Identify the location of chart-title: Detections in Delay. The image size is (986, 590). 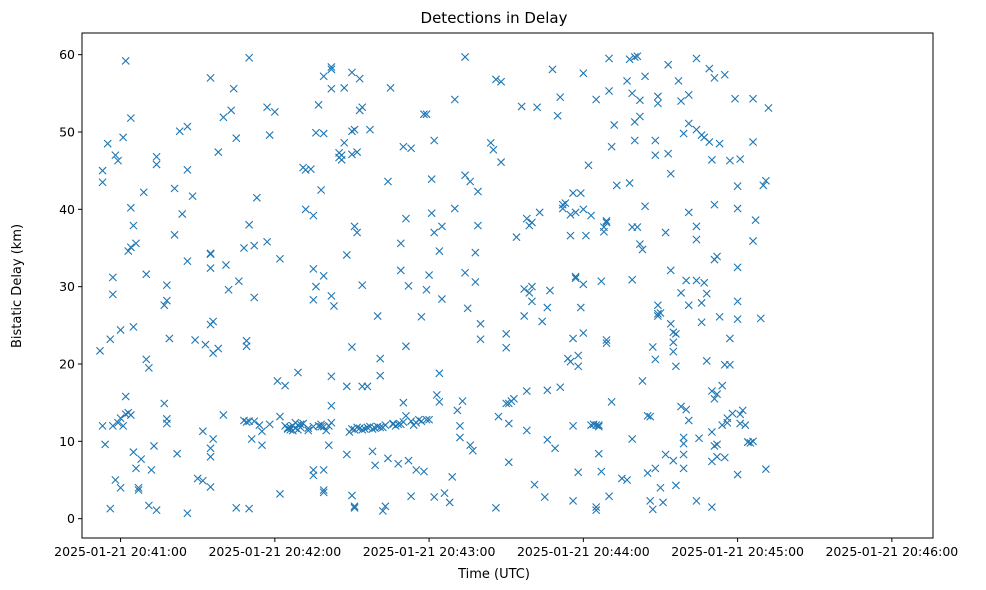
(494, 18).